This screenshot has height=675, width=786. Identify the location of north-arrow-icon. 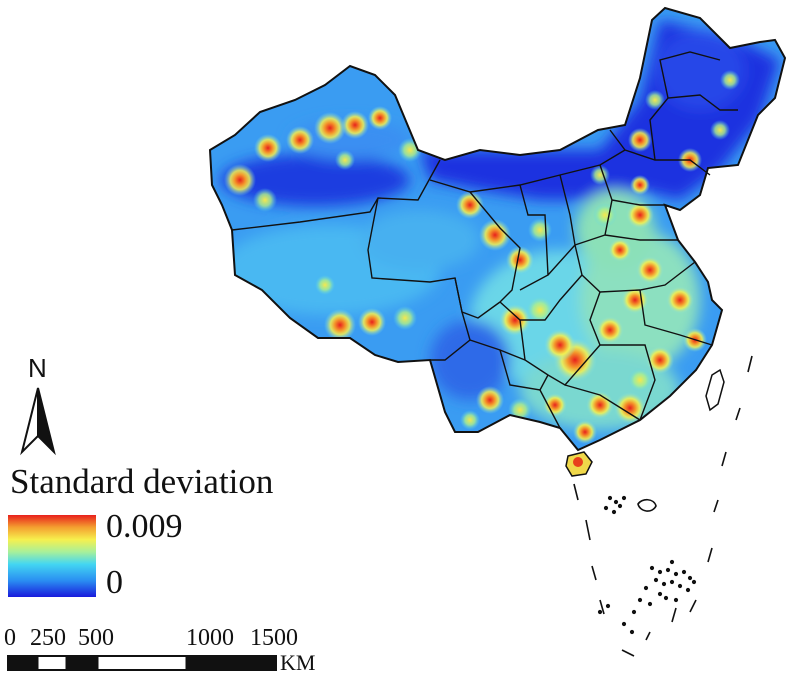
(38, 421).